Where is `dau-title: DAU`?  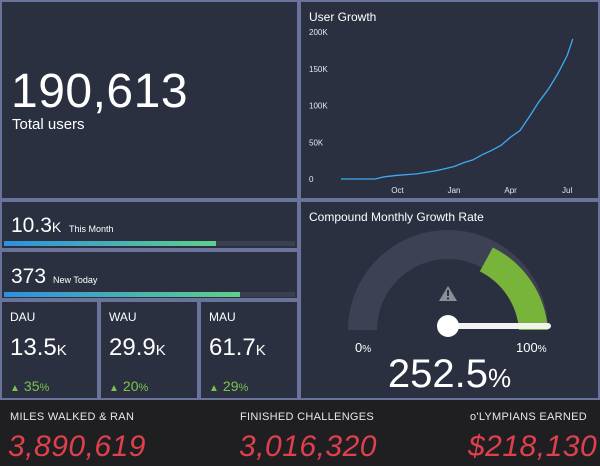 dau-title: DAU is located at coordinates (23, 317).